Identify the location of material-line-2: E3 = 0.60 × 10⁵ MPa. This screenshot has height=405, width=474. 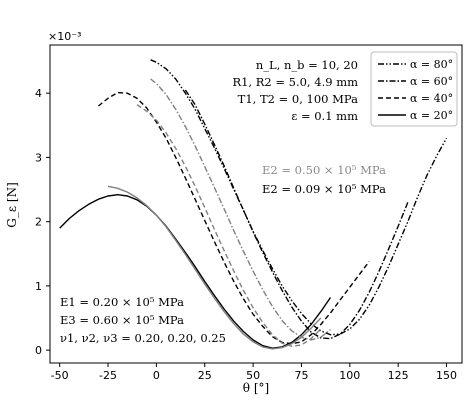
(122, 320).